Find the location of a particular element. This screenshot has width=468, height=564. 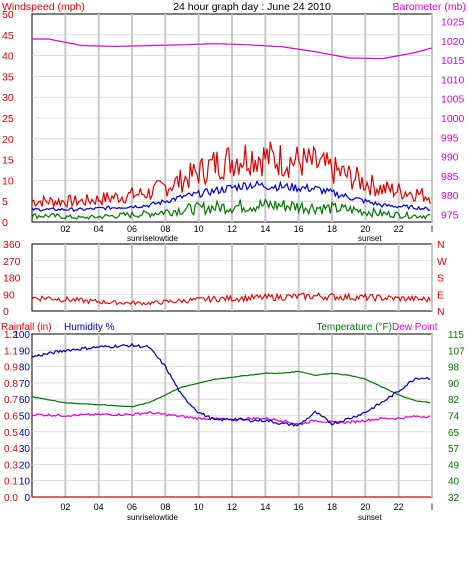

p3-hum-tick: 30 is located at coordinates (25, 449).